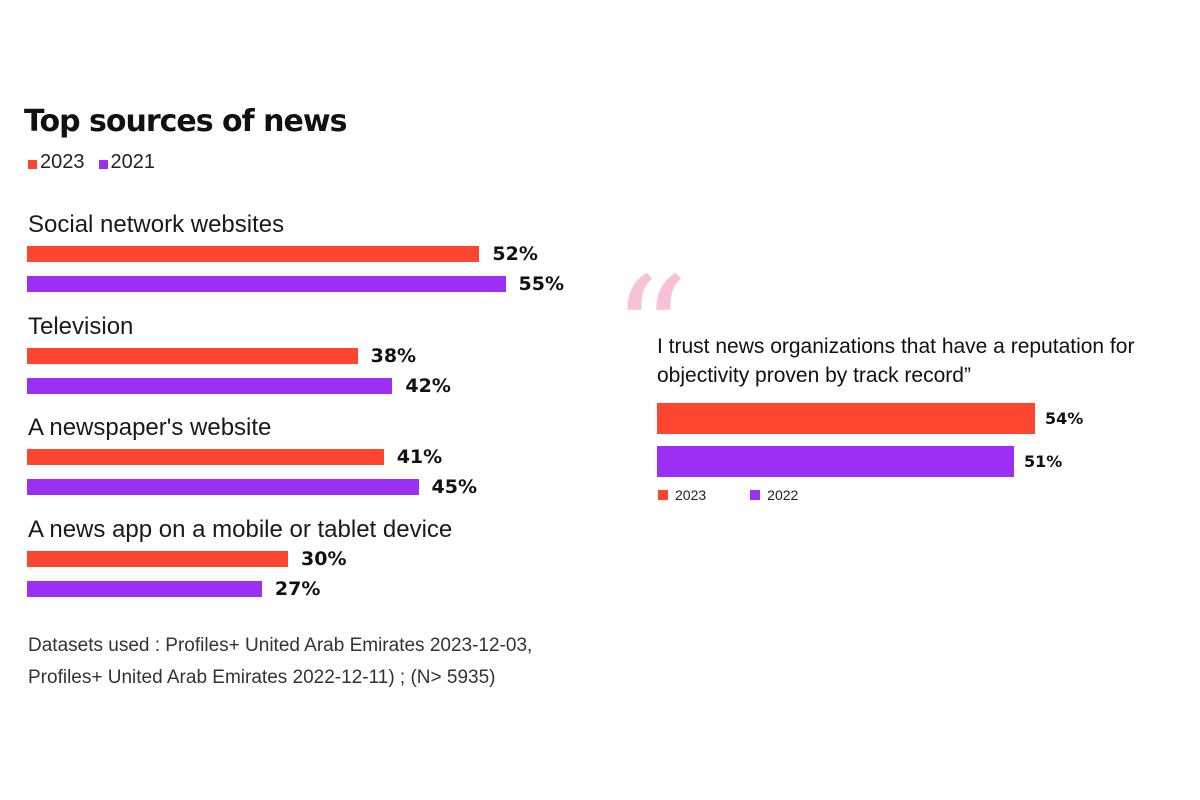 This screenshot has height=800, width=1200. I want to click on quote-mark-icon: “, so click(650, 333).